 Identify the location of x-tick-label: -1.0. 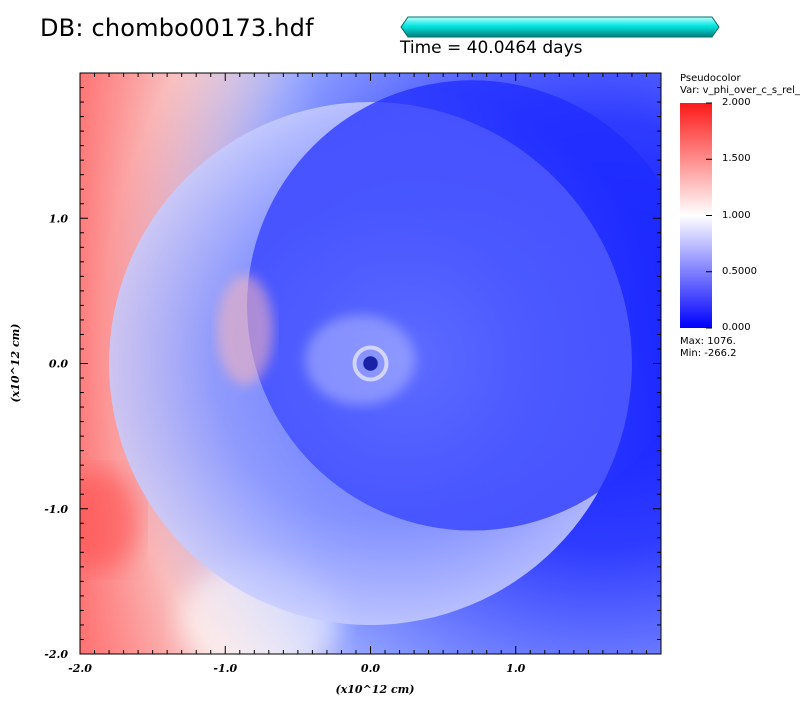
(225, 668).